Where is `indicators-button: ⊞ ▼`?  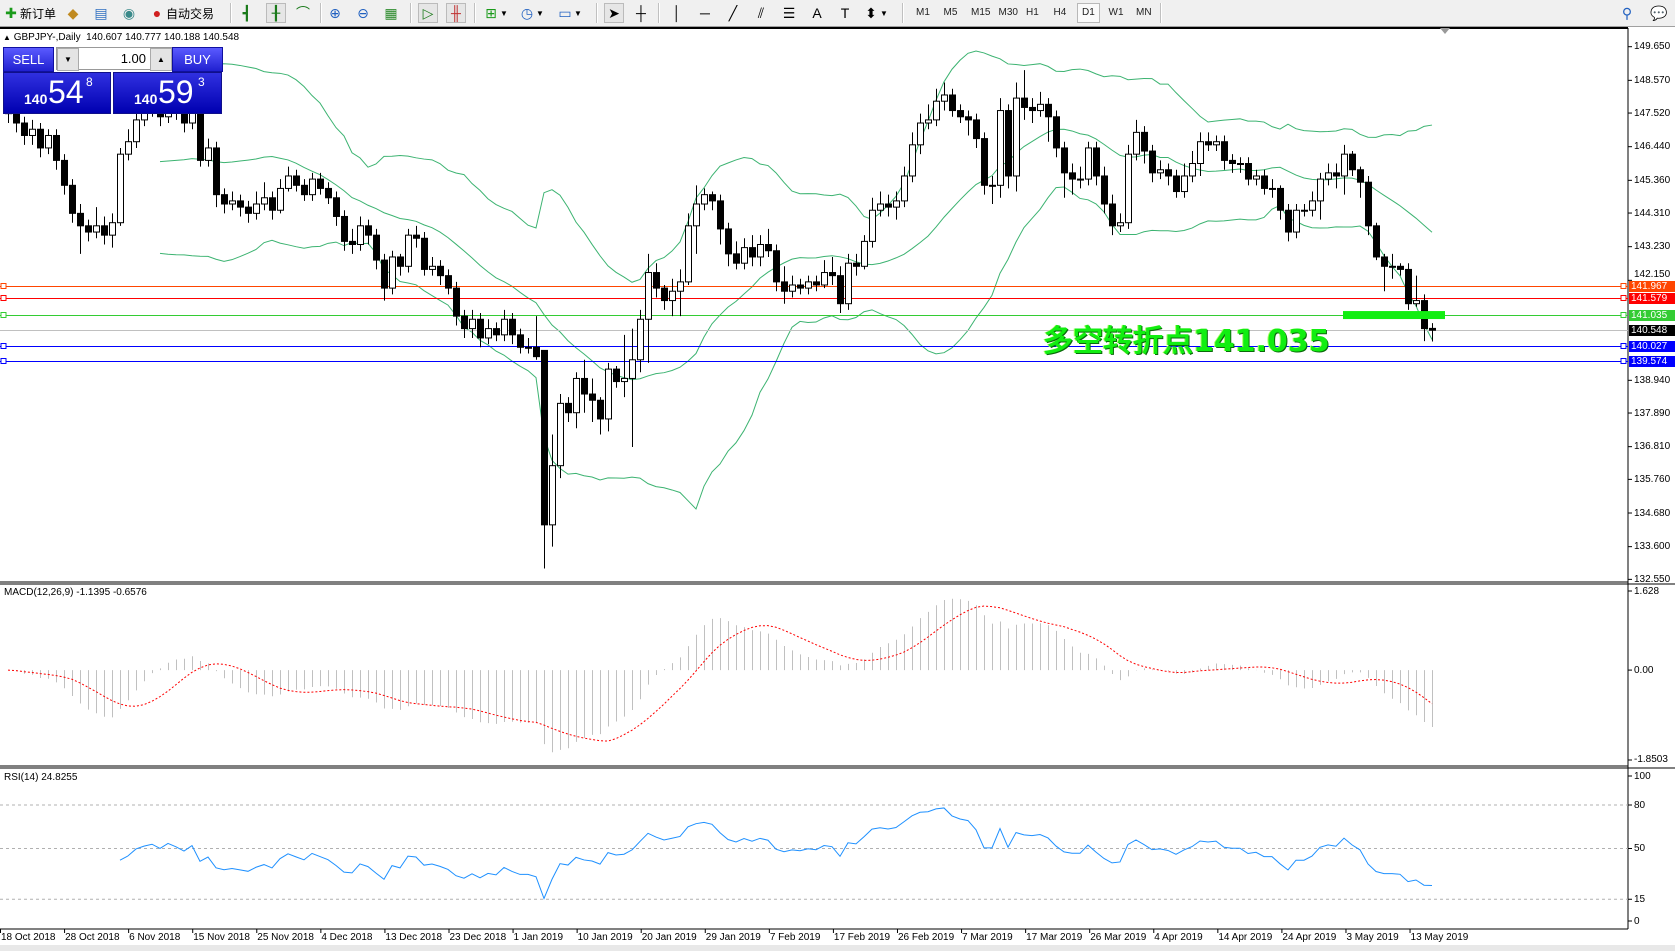
indicators-button: ⊞ ▼ is located at coordinates (495, 13).